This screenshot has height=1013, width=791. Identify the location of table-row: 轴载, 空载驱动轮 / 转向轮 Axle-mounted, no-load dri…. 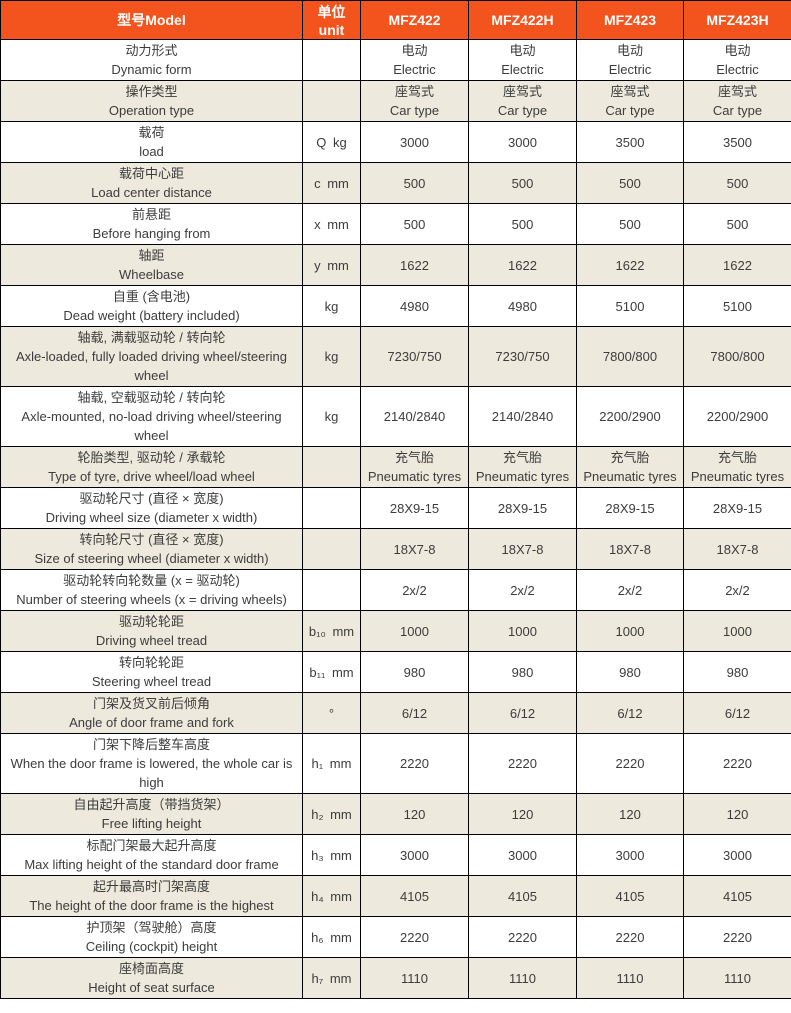
(395, 416).